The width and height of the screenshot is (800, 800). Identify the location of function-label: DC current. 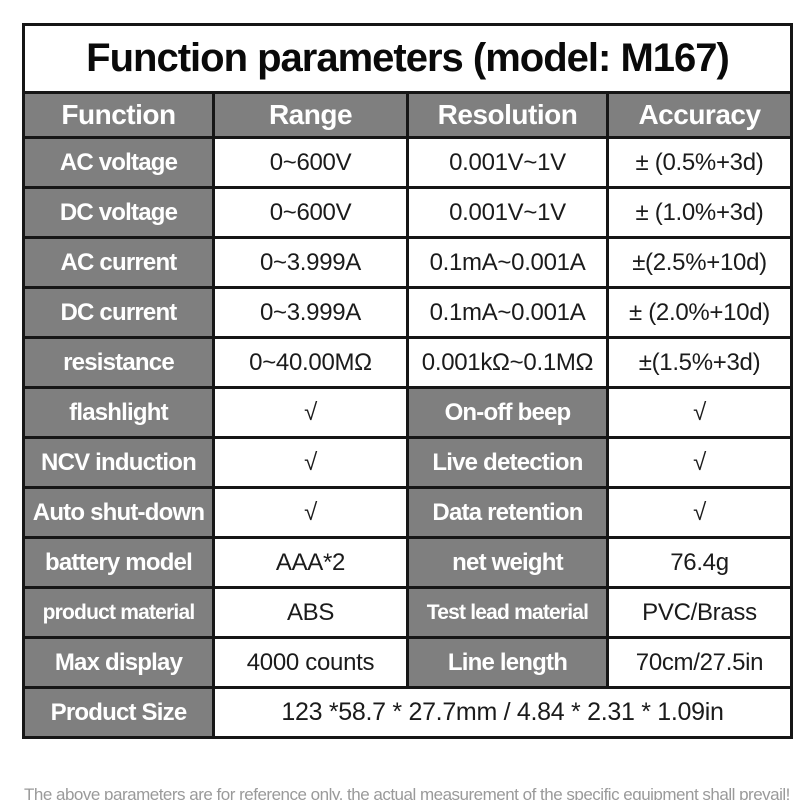
(118, 312).